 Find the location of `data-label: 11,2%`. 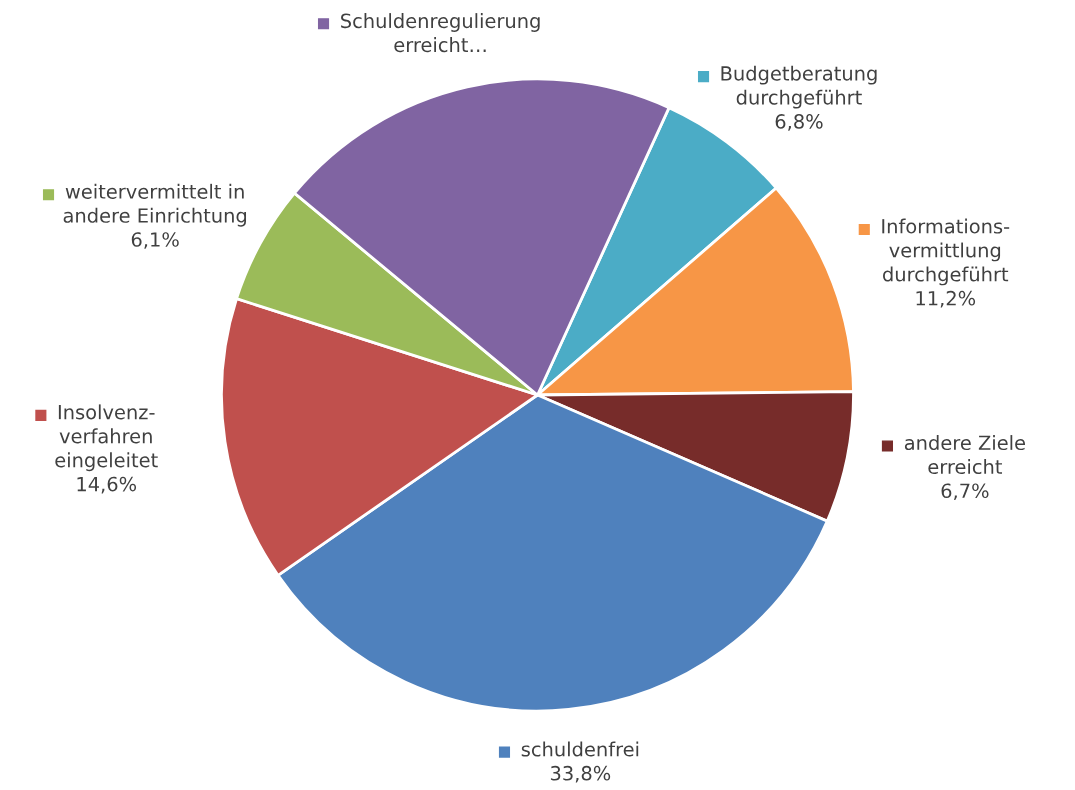

data-label: 11,2% is located at coordinates (946, 299).